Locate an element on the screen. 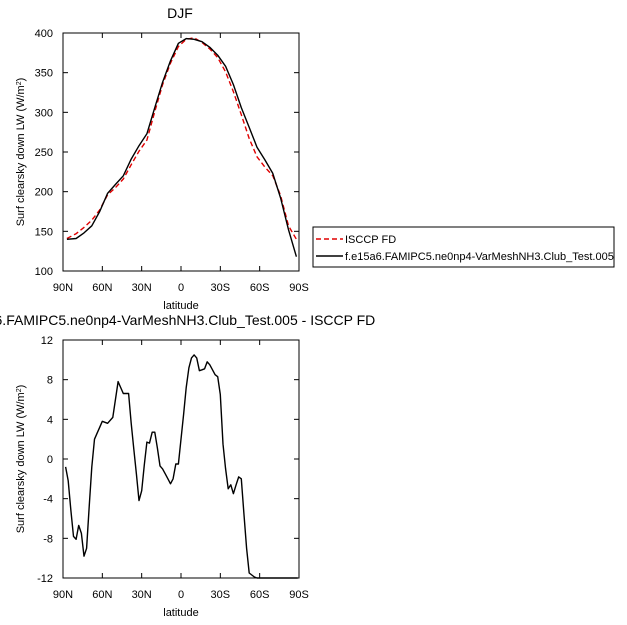 The width and height of the screenshot is (627, 625). top-series-lines is located at coordinates (182, 147).